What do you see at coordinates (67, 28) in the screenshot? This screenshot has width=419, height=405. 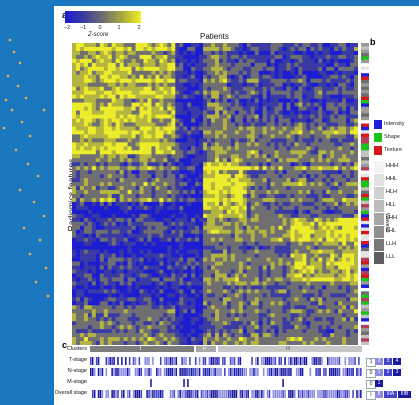 I see `colorbar-tick: −2` at bounding box center [67, 28].